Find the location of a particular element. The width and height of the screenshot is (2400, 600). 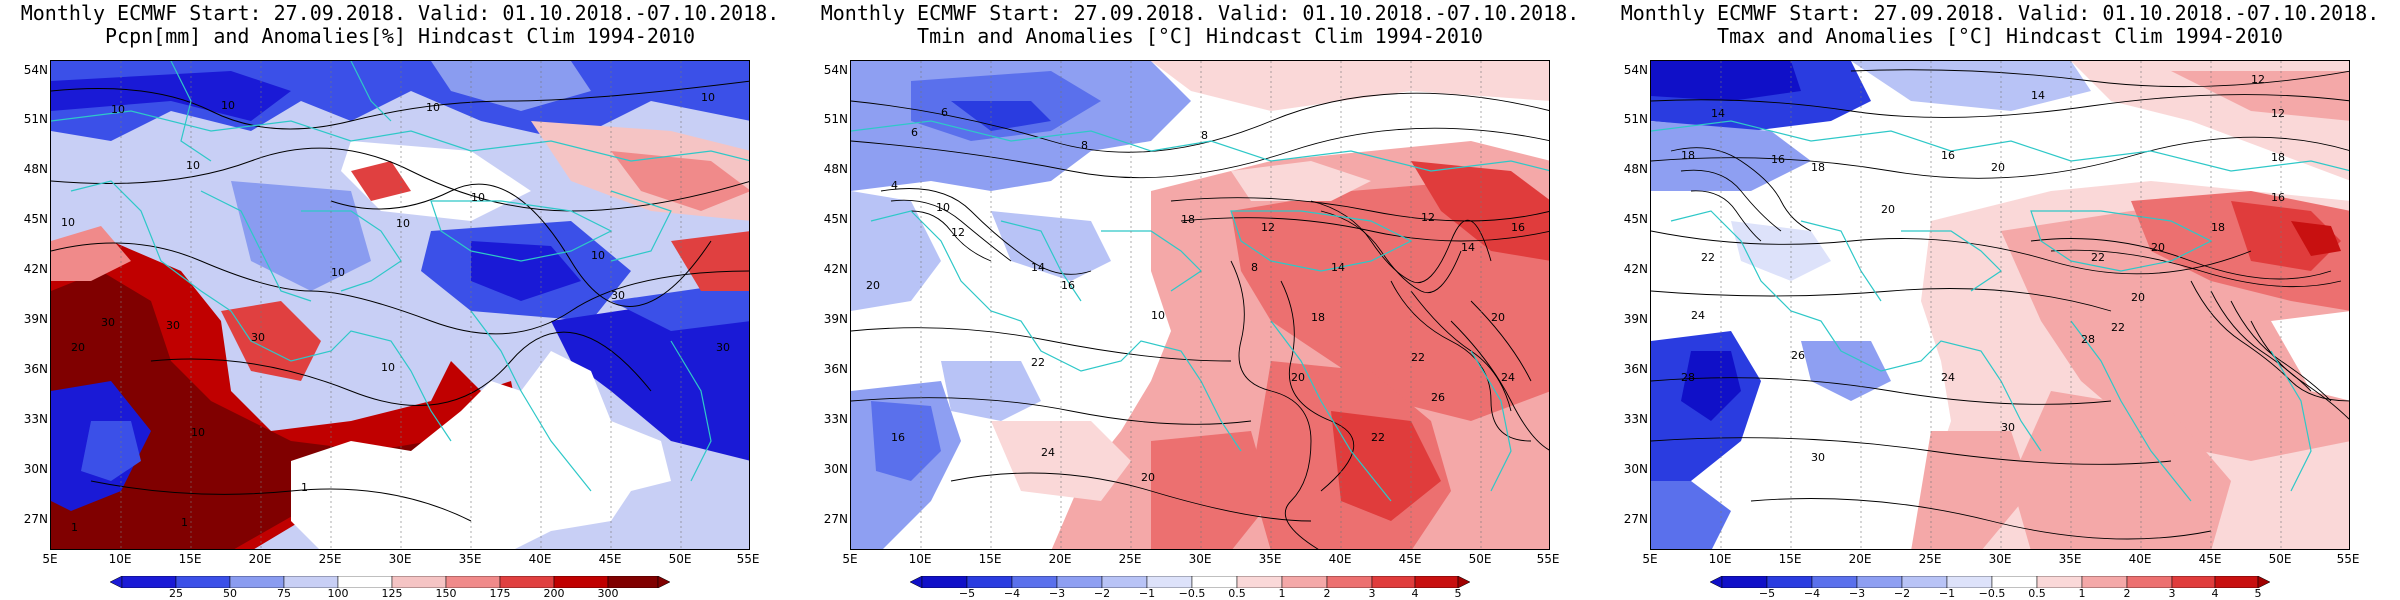

colorbar-label: −1 is located at coordinates (1147, 593).